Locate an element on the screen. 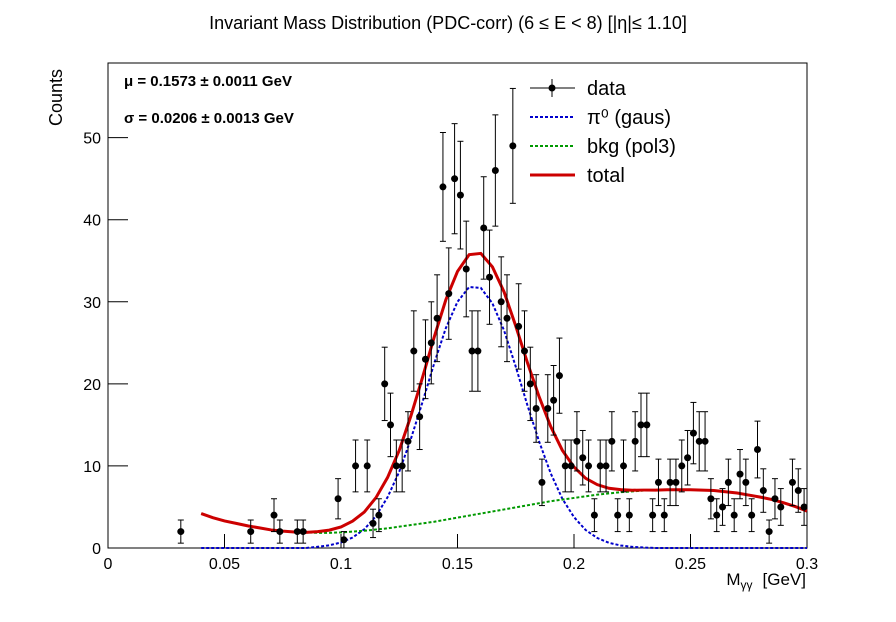 This screenshot has width=896, height=622. x-label-unit: [GeV] is located at coordinates (784, 579).